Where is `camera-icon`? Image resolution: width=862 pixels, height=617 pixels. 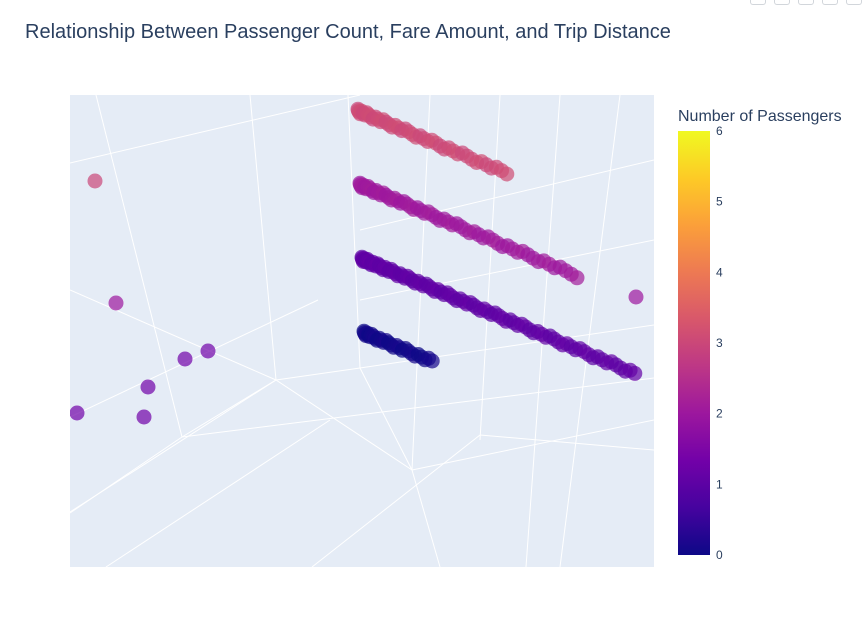 camera-icon is located at coordinates (758, 2).